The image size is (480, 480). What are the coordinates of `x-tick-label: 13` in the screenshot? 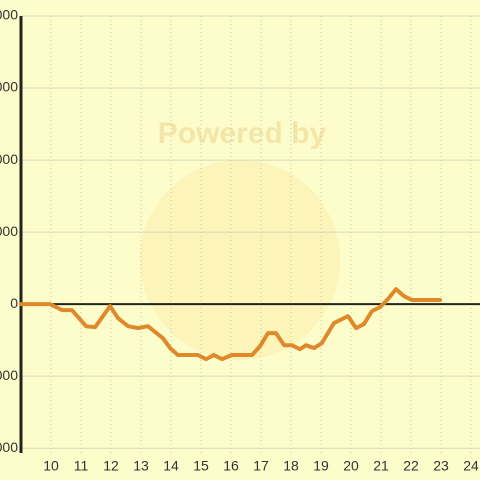 It's located at (141, 466).